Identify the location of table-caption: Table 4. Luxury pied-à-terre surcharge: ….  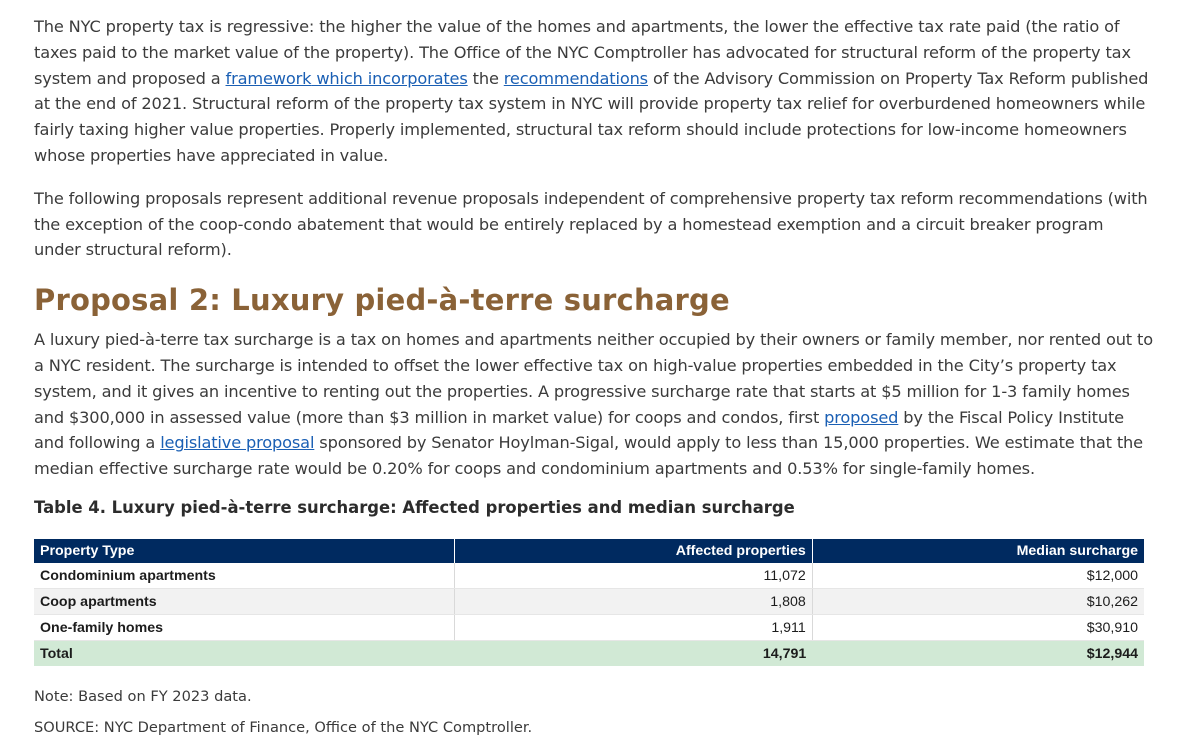
(414, 507).